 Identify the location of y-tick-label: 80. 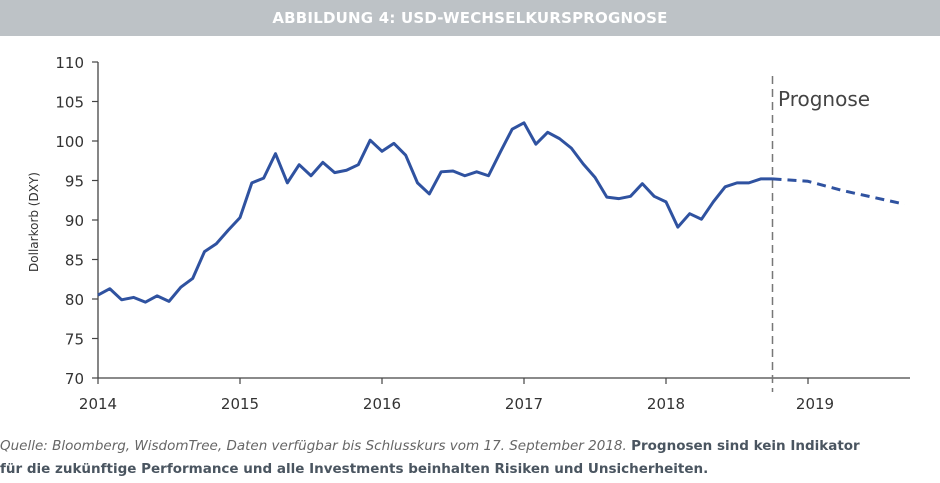
(74, 300).